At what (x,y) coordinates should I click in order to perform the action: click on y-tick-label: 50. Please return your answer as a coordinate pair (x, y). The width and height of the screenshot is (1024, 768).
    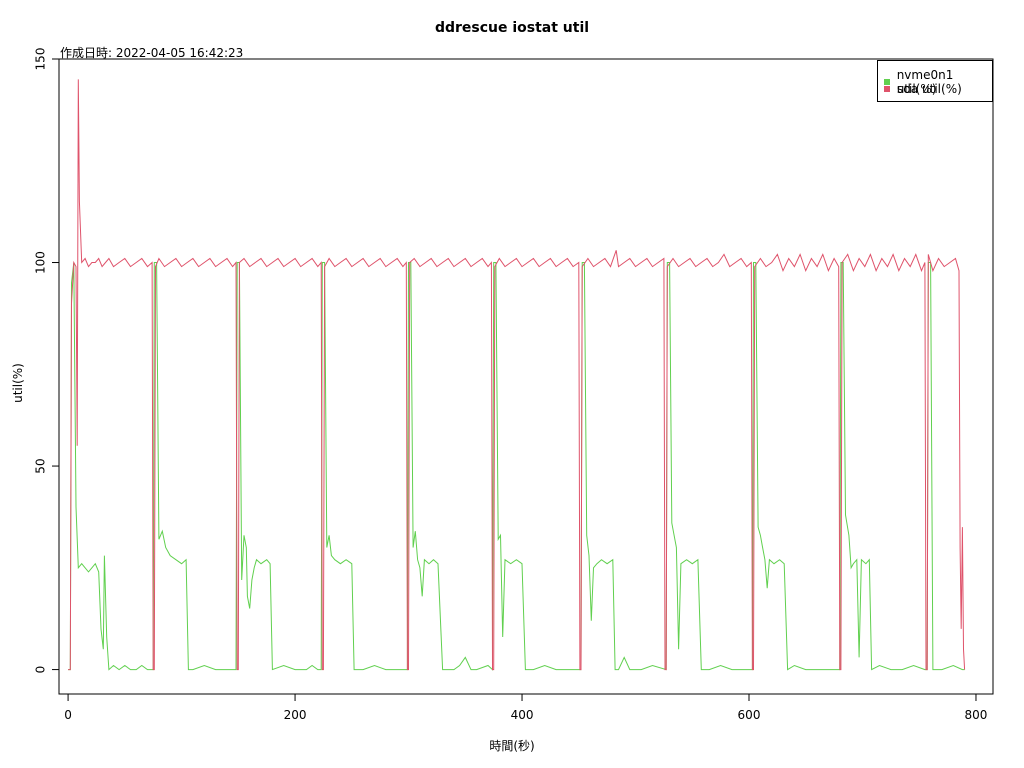
    Looking at the image, I should click on (41, 465).